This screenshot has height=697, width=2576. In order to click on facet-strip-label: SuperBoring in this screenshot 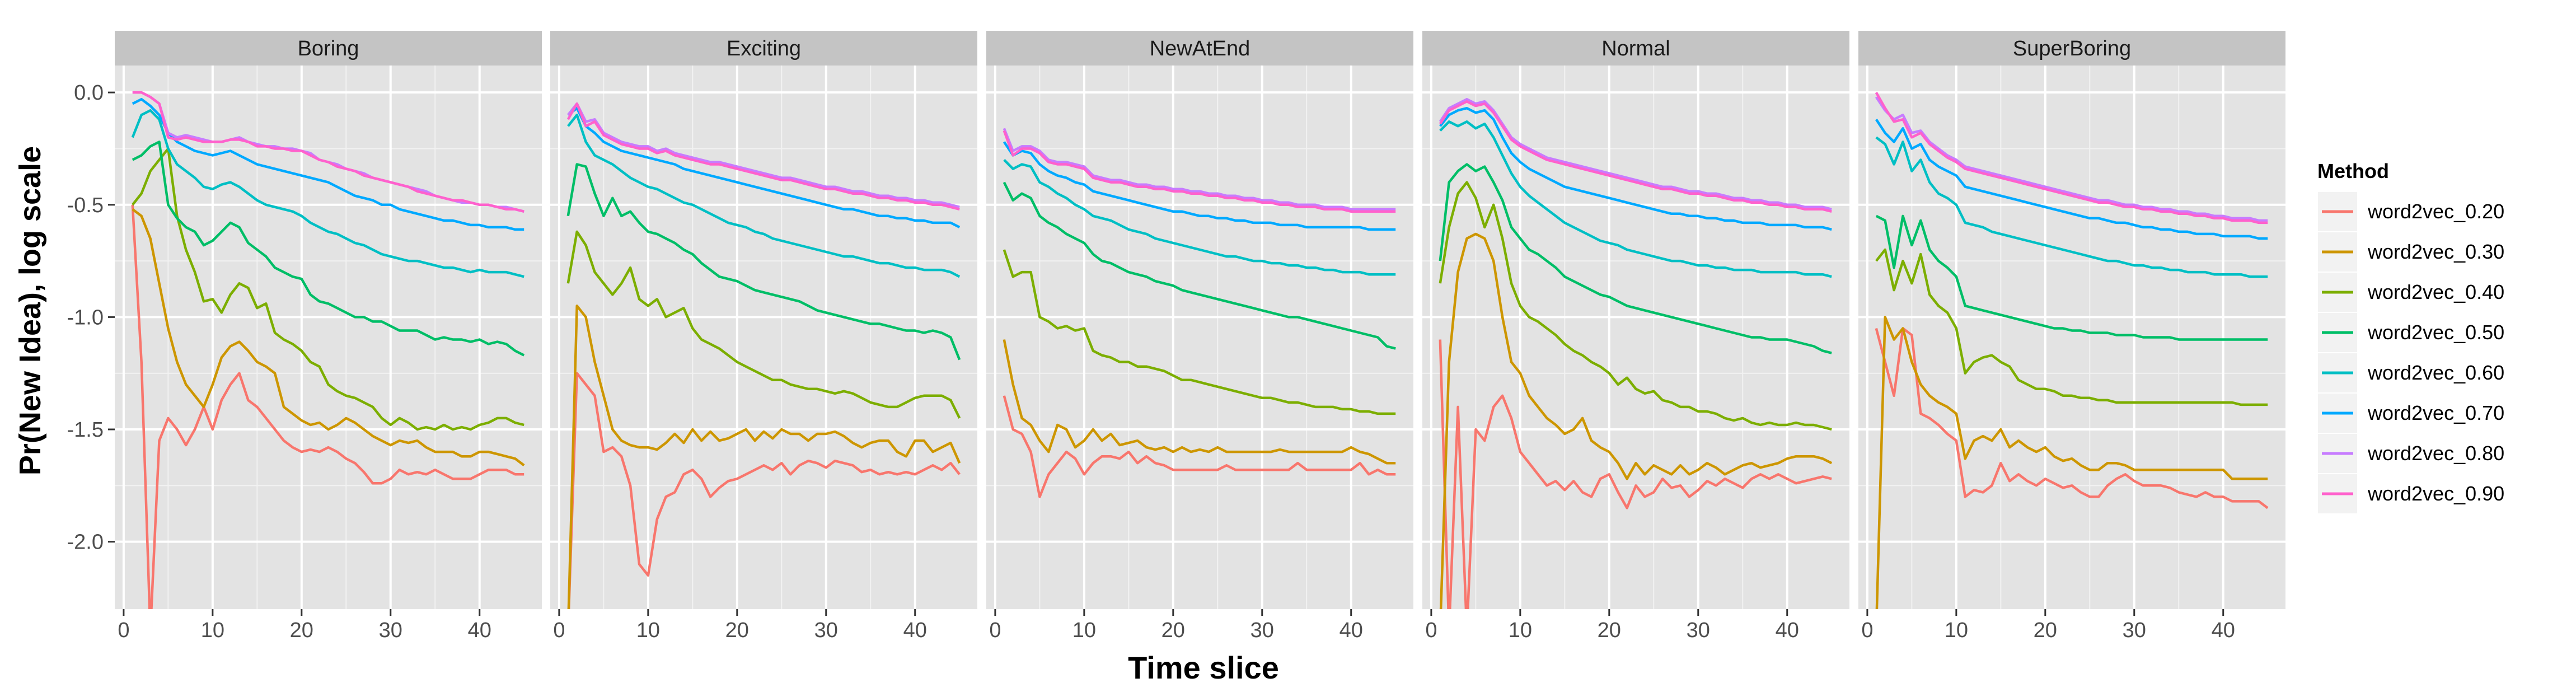, I will do `click(2072, 48)`.